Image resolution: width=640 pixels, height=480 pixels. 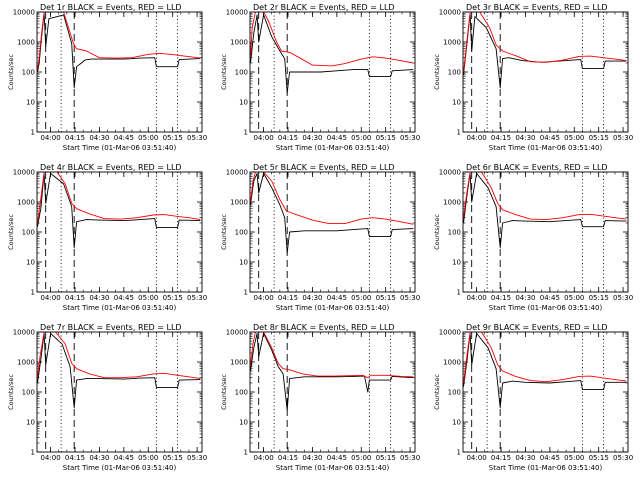 What do you see at coordinates (537, 167) in the screenshot?
I see `panel-title: Det 6r BLACK = Events, RED = LLD` at bounding box center [537, 167].